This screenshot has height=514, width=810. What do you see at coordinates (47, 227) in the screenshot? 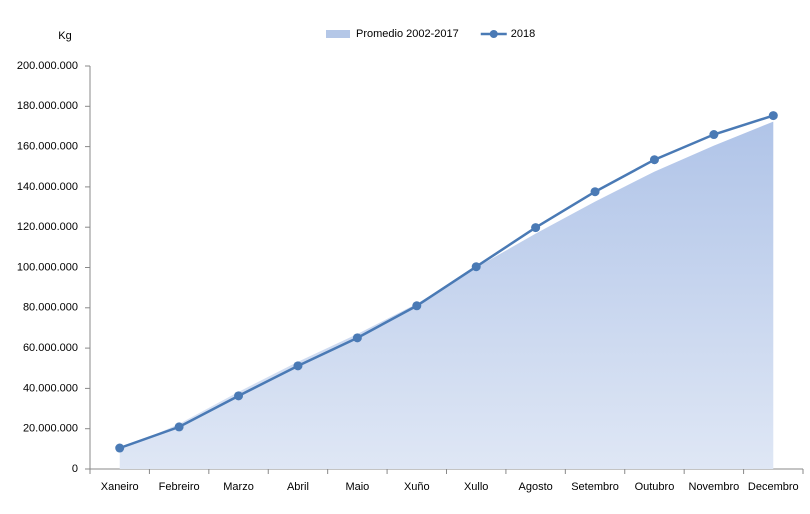
I see `y-tick-label: 120.000.000` at bounding box center [47, 227].